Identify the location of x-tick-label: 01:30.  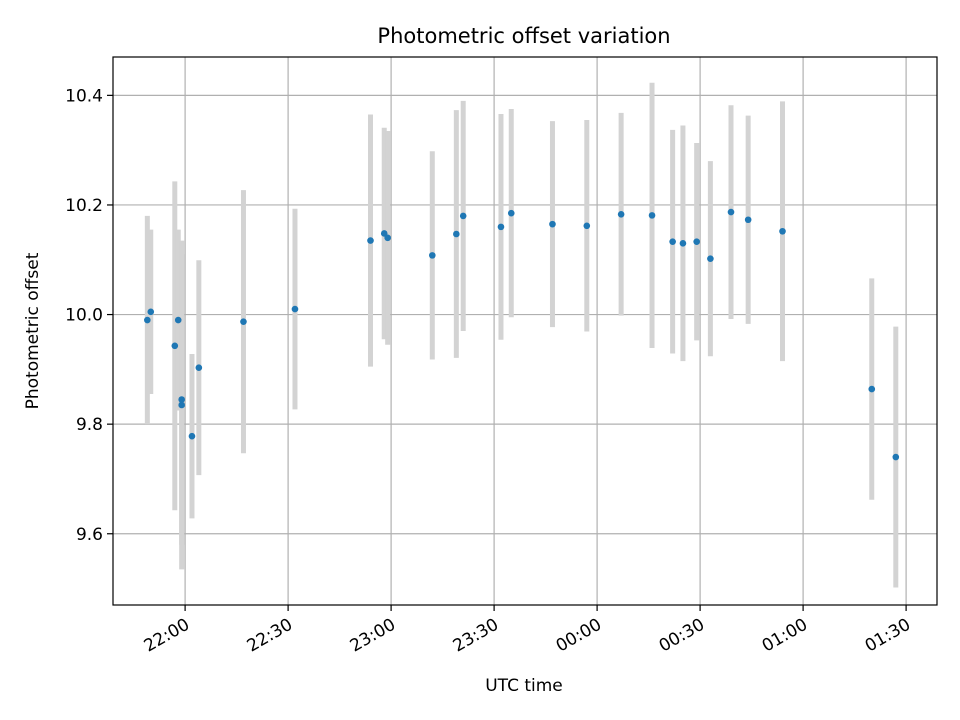
(888, 636).